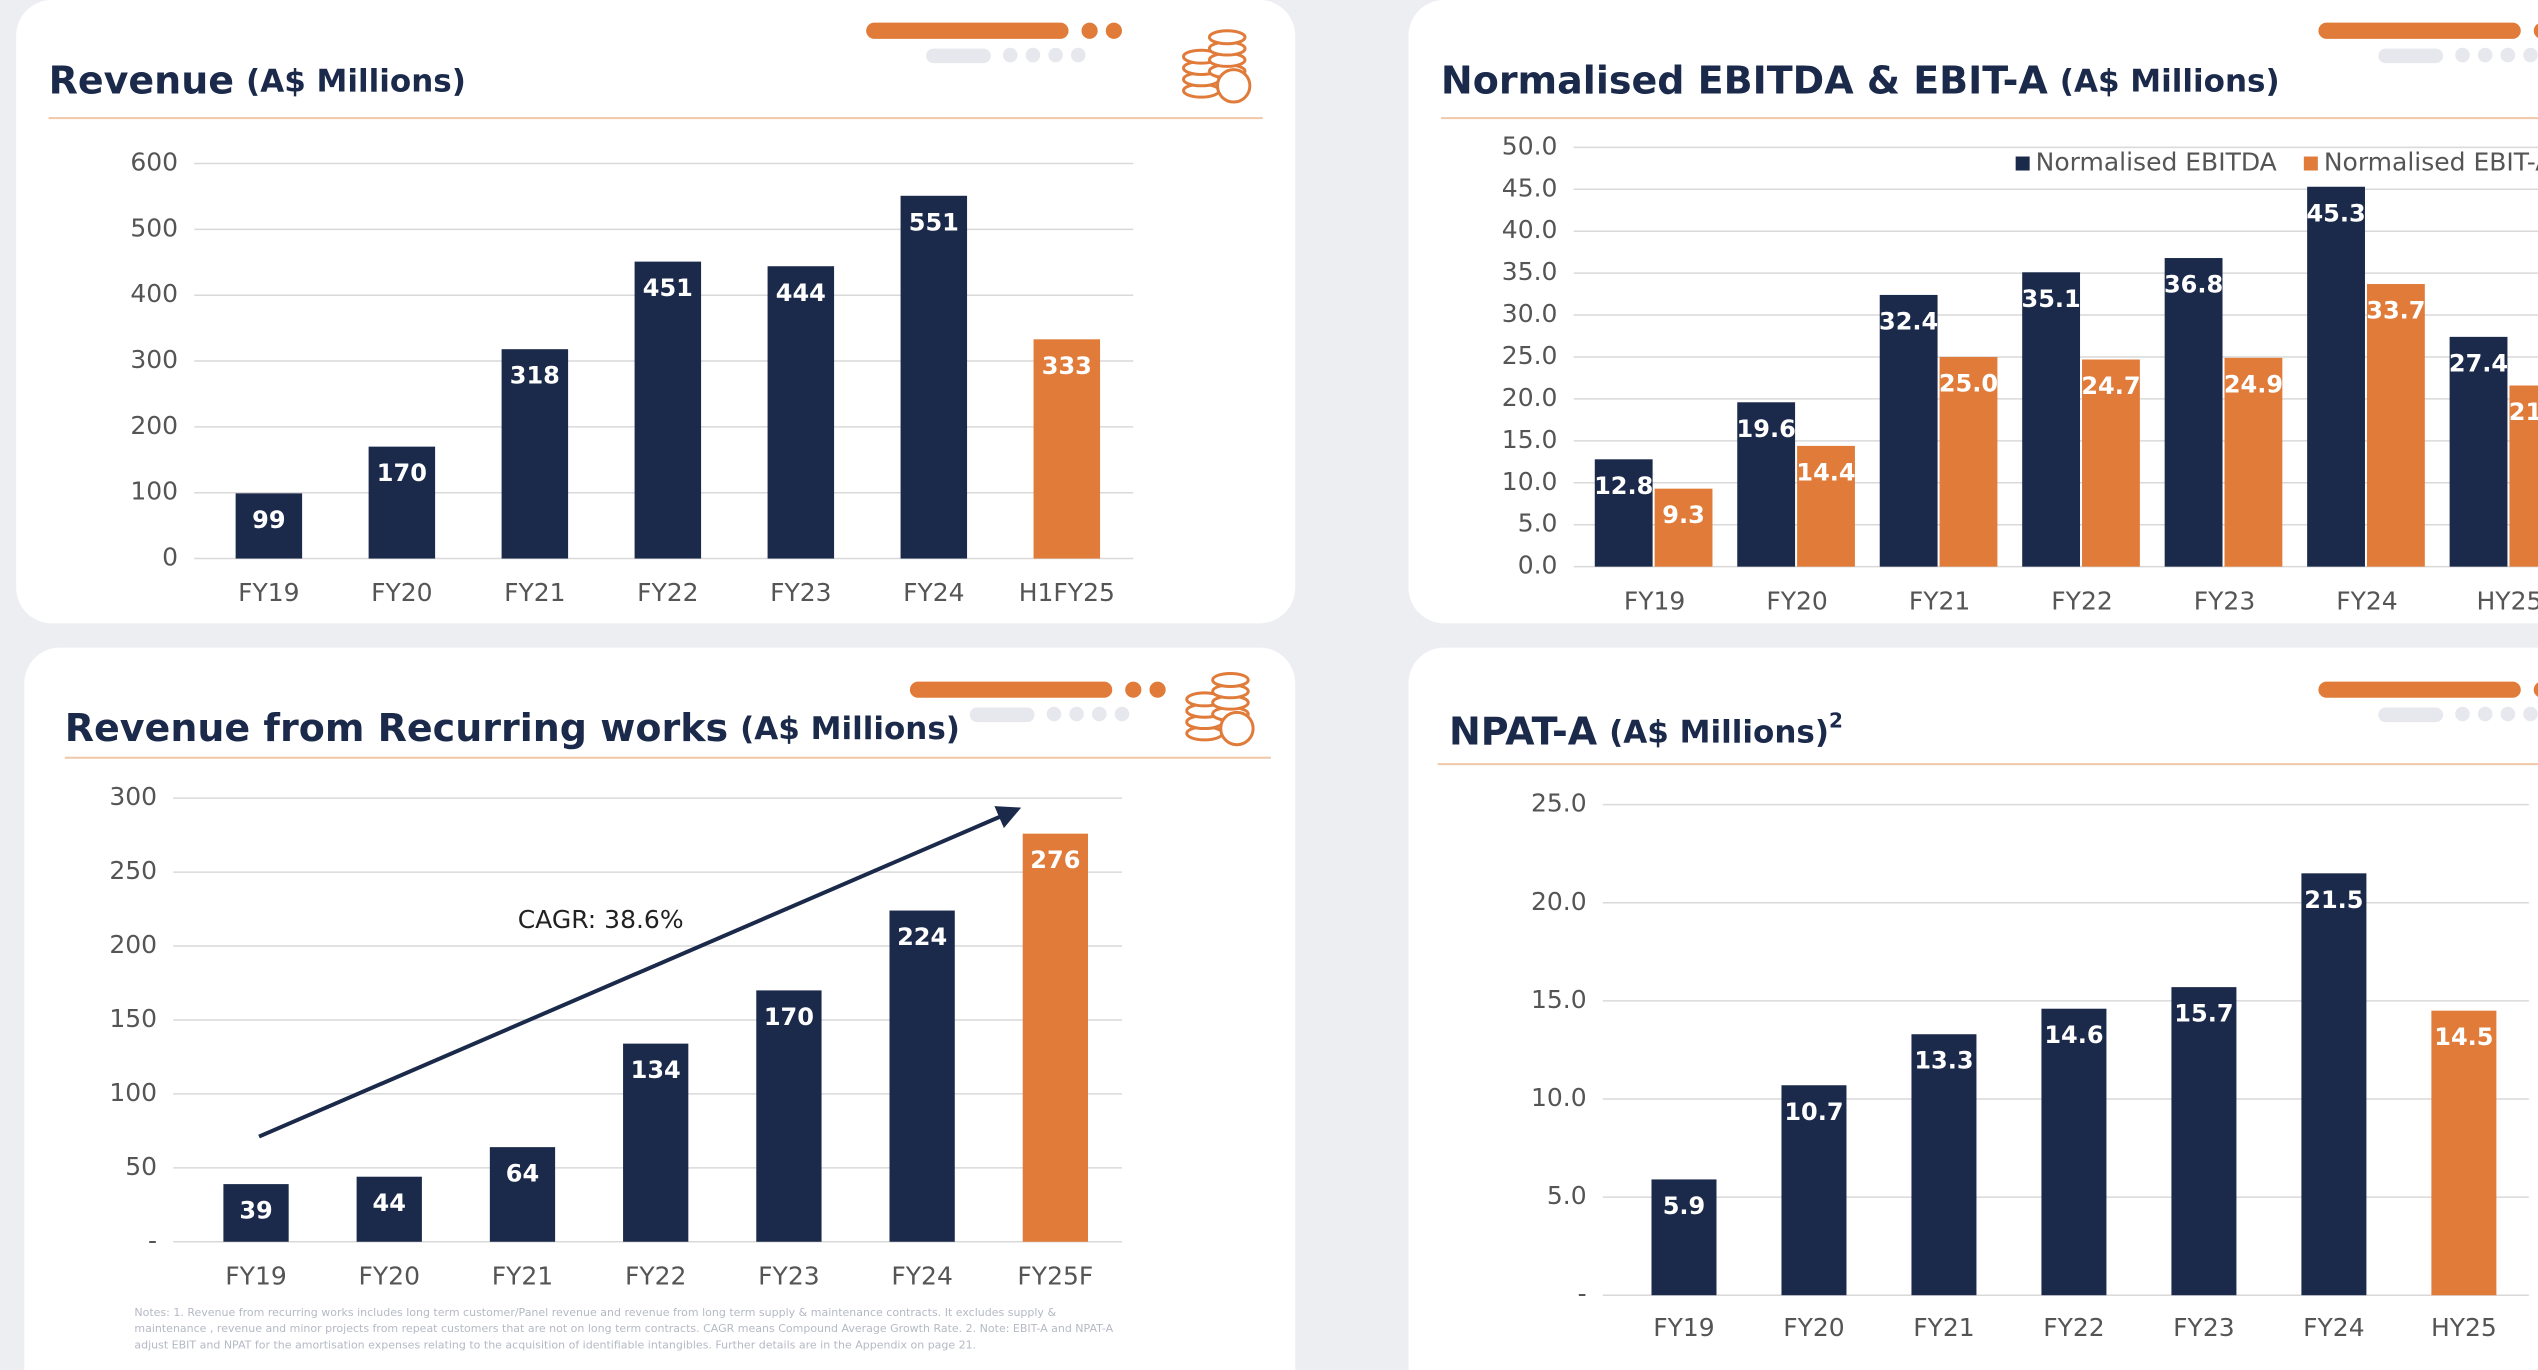  Describe the element at coordinates (2310, 163) in the screenshot. I see `legend-swatch` at that location.